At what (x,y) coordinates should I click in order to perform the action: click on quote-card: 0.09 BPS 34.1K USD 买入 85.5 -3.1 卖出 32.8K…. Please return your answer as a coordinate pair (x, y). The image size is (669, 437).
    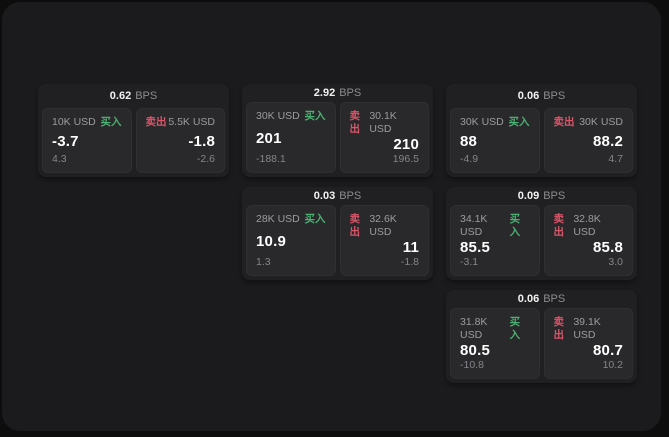
    Looking at the image, I should click on (541, 233).